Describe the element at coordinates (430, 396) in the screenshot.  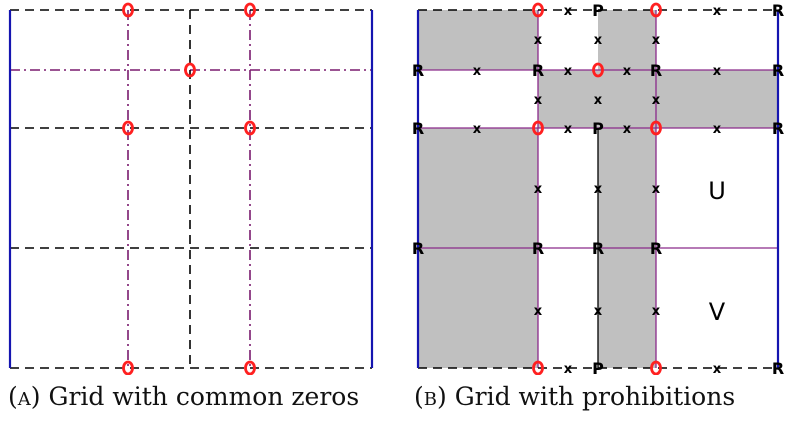
I see `caption-b-tag: (b)` at that location.